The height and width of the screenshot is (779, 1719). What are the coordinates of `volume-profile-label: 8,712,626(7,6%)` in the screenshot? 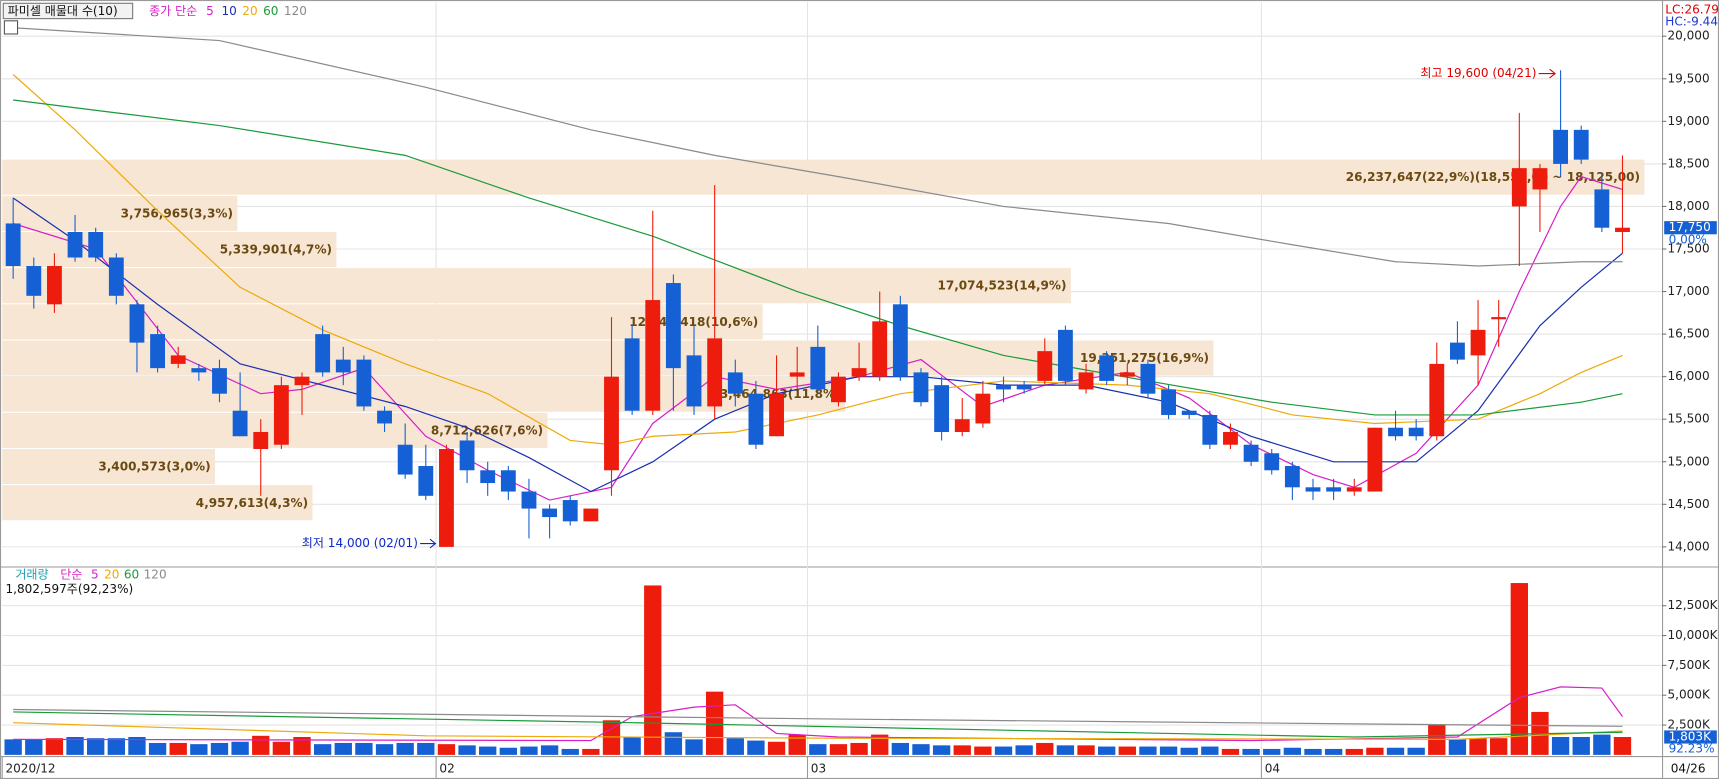 It's located at (487, 430).